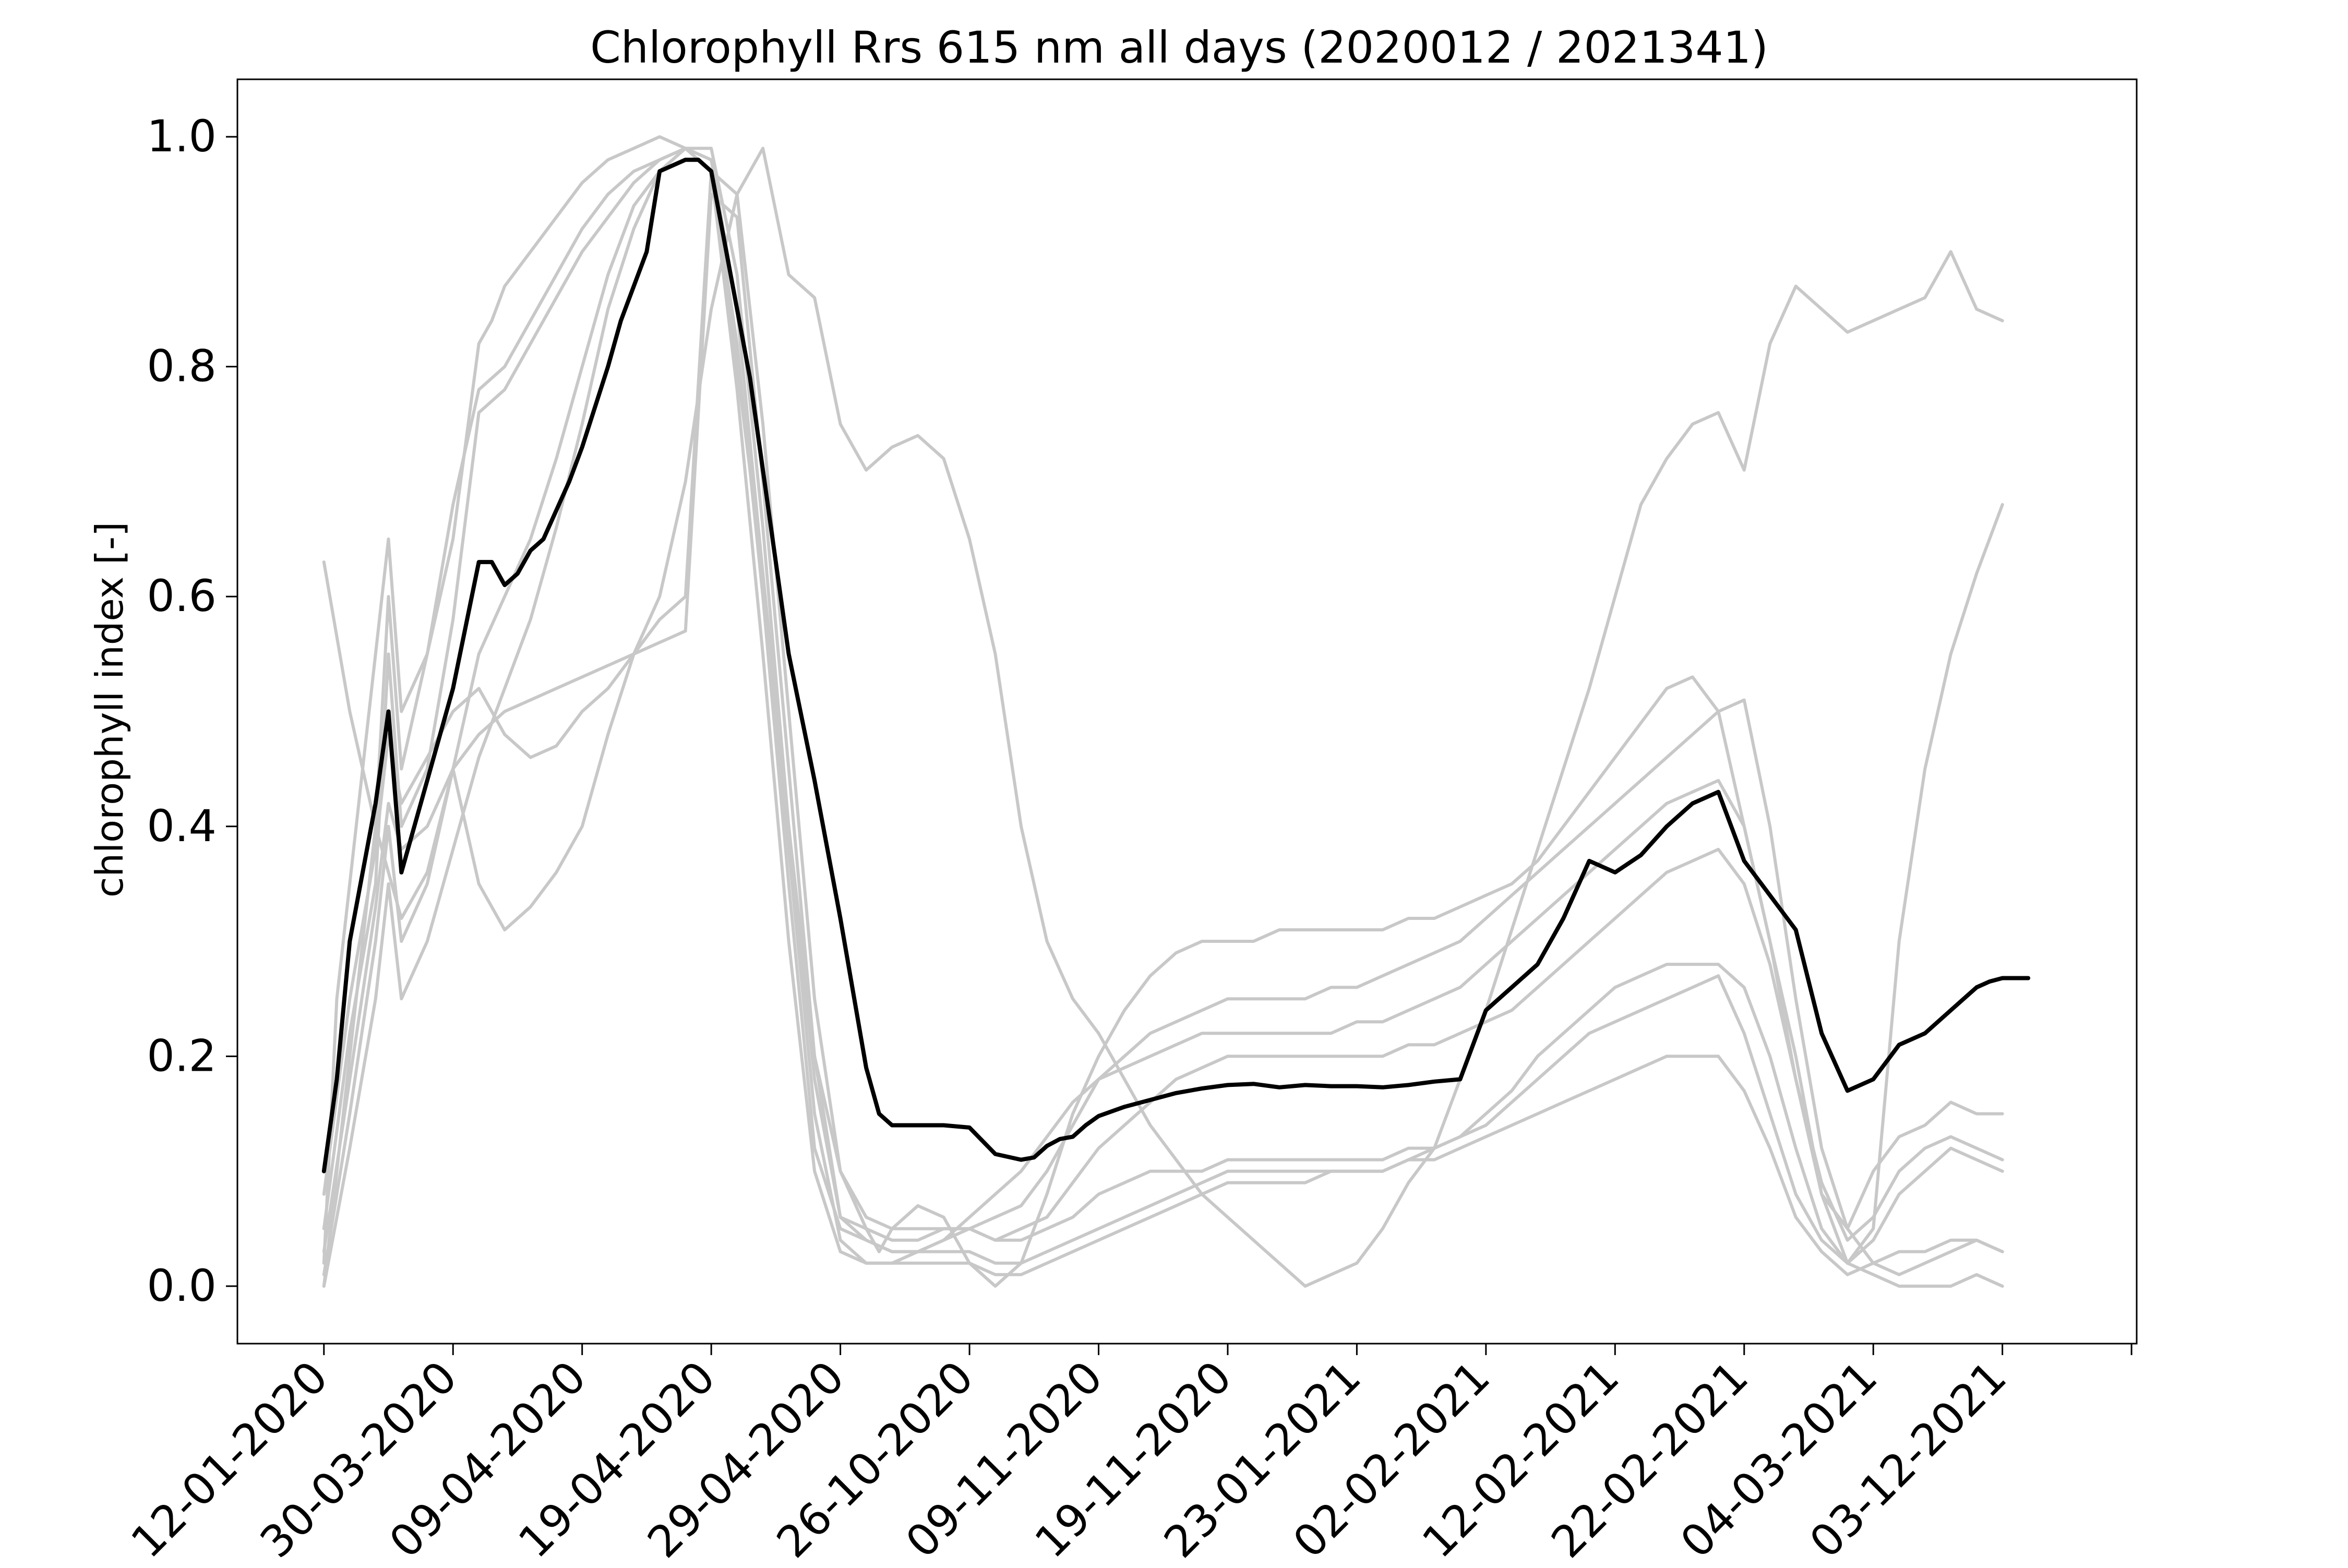 The height and width of the screenshot is (1568, 2348). What do you see at coordinates (182, 826) in the screenshot?
I see `y-tick-label: 0.4` at bounding box center [182, 826].